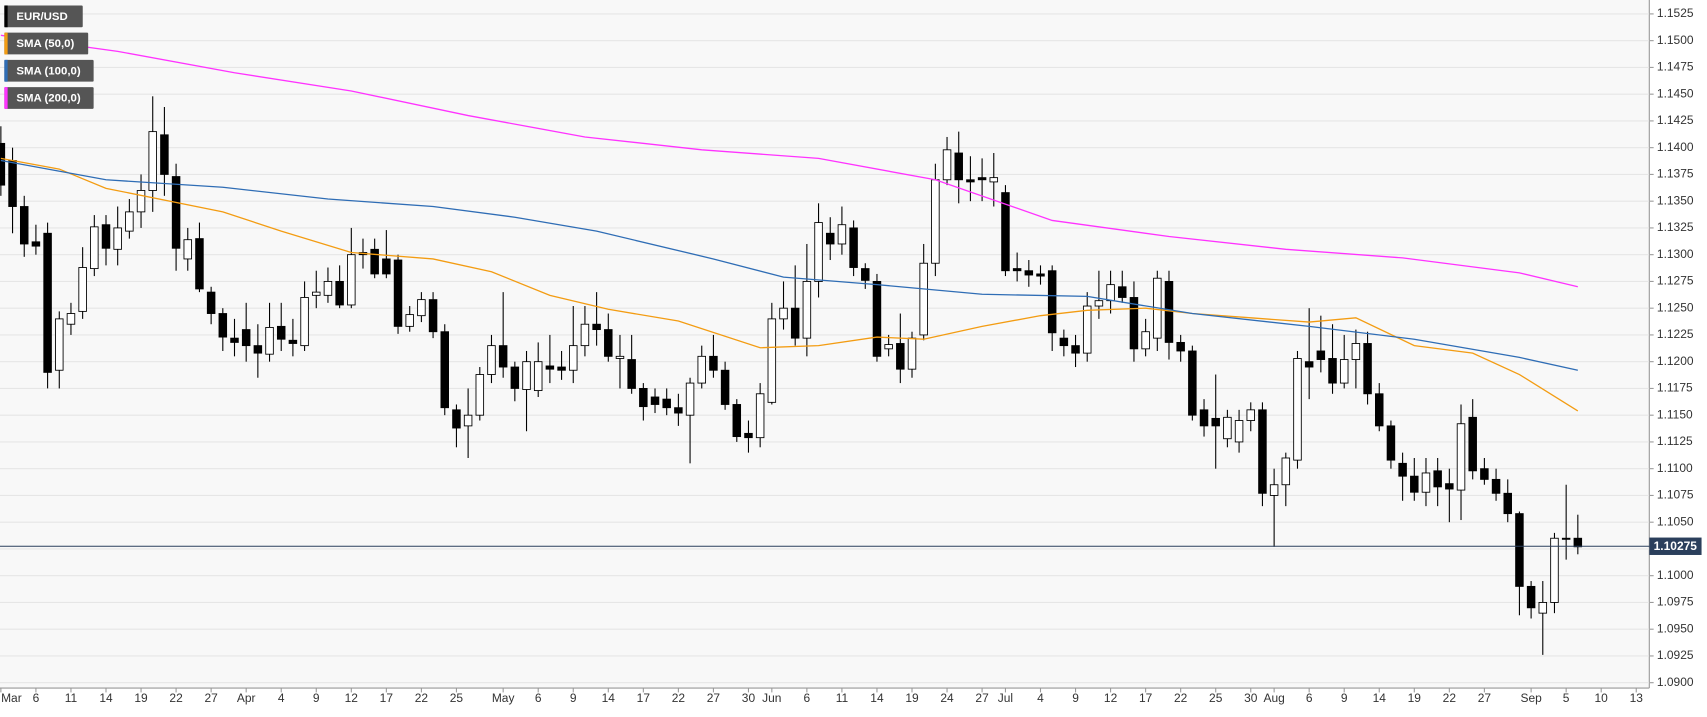 The width and height of the screenshot is (1707, 717). Describe the element at coordinates (1675, 441) in the screenshot. I see `y-tick-label: 1.1125` at that location.